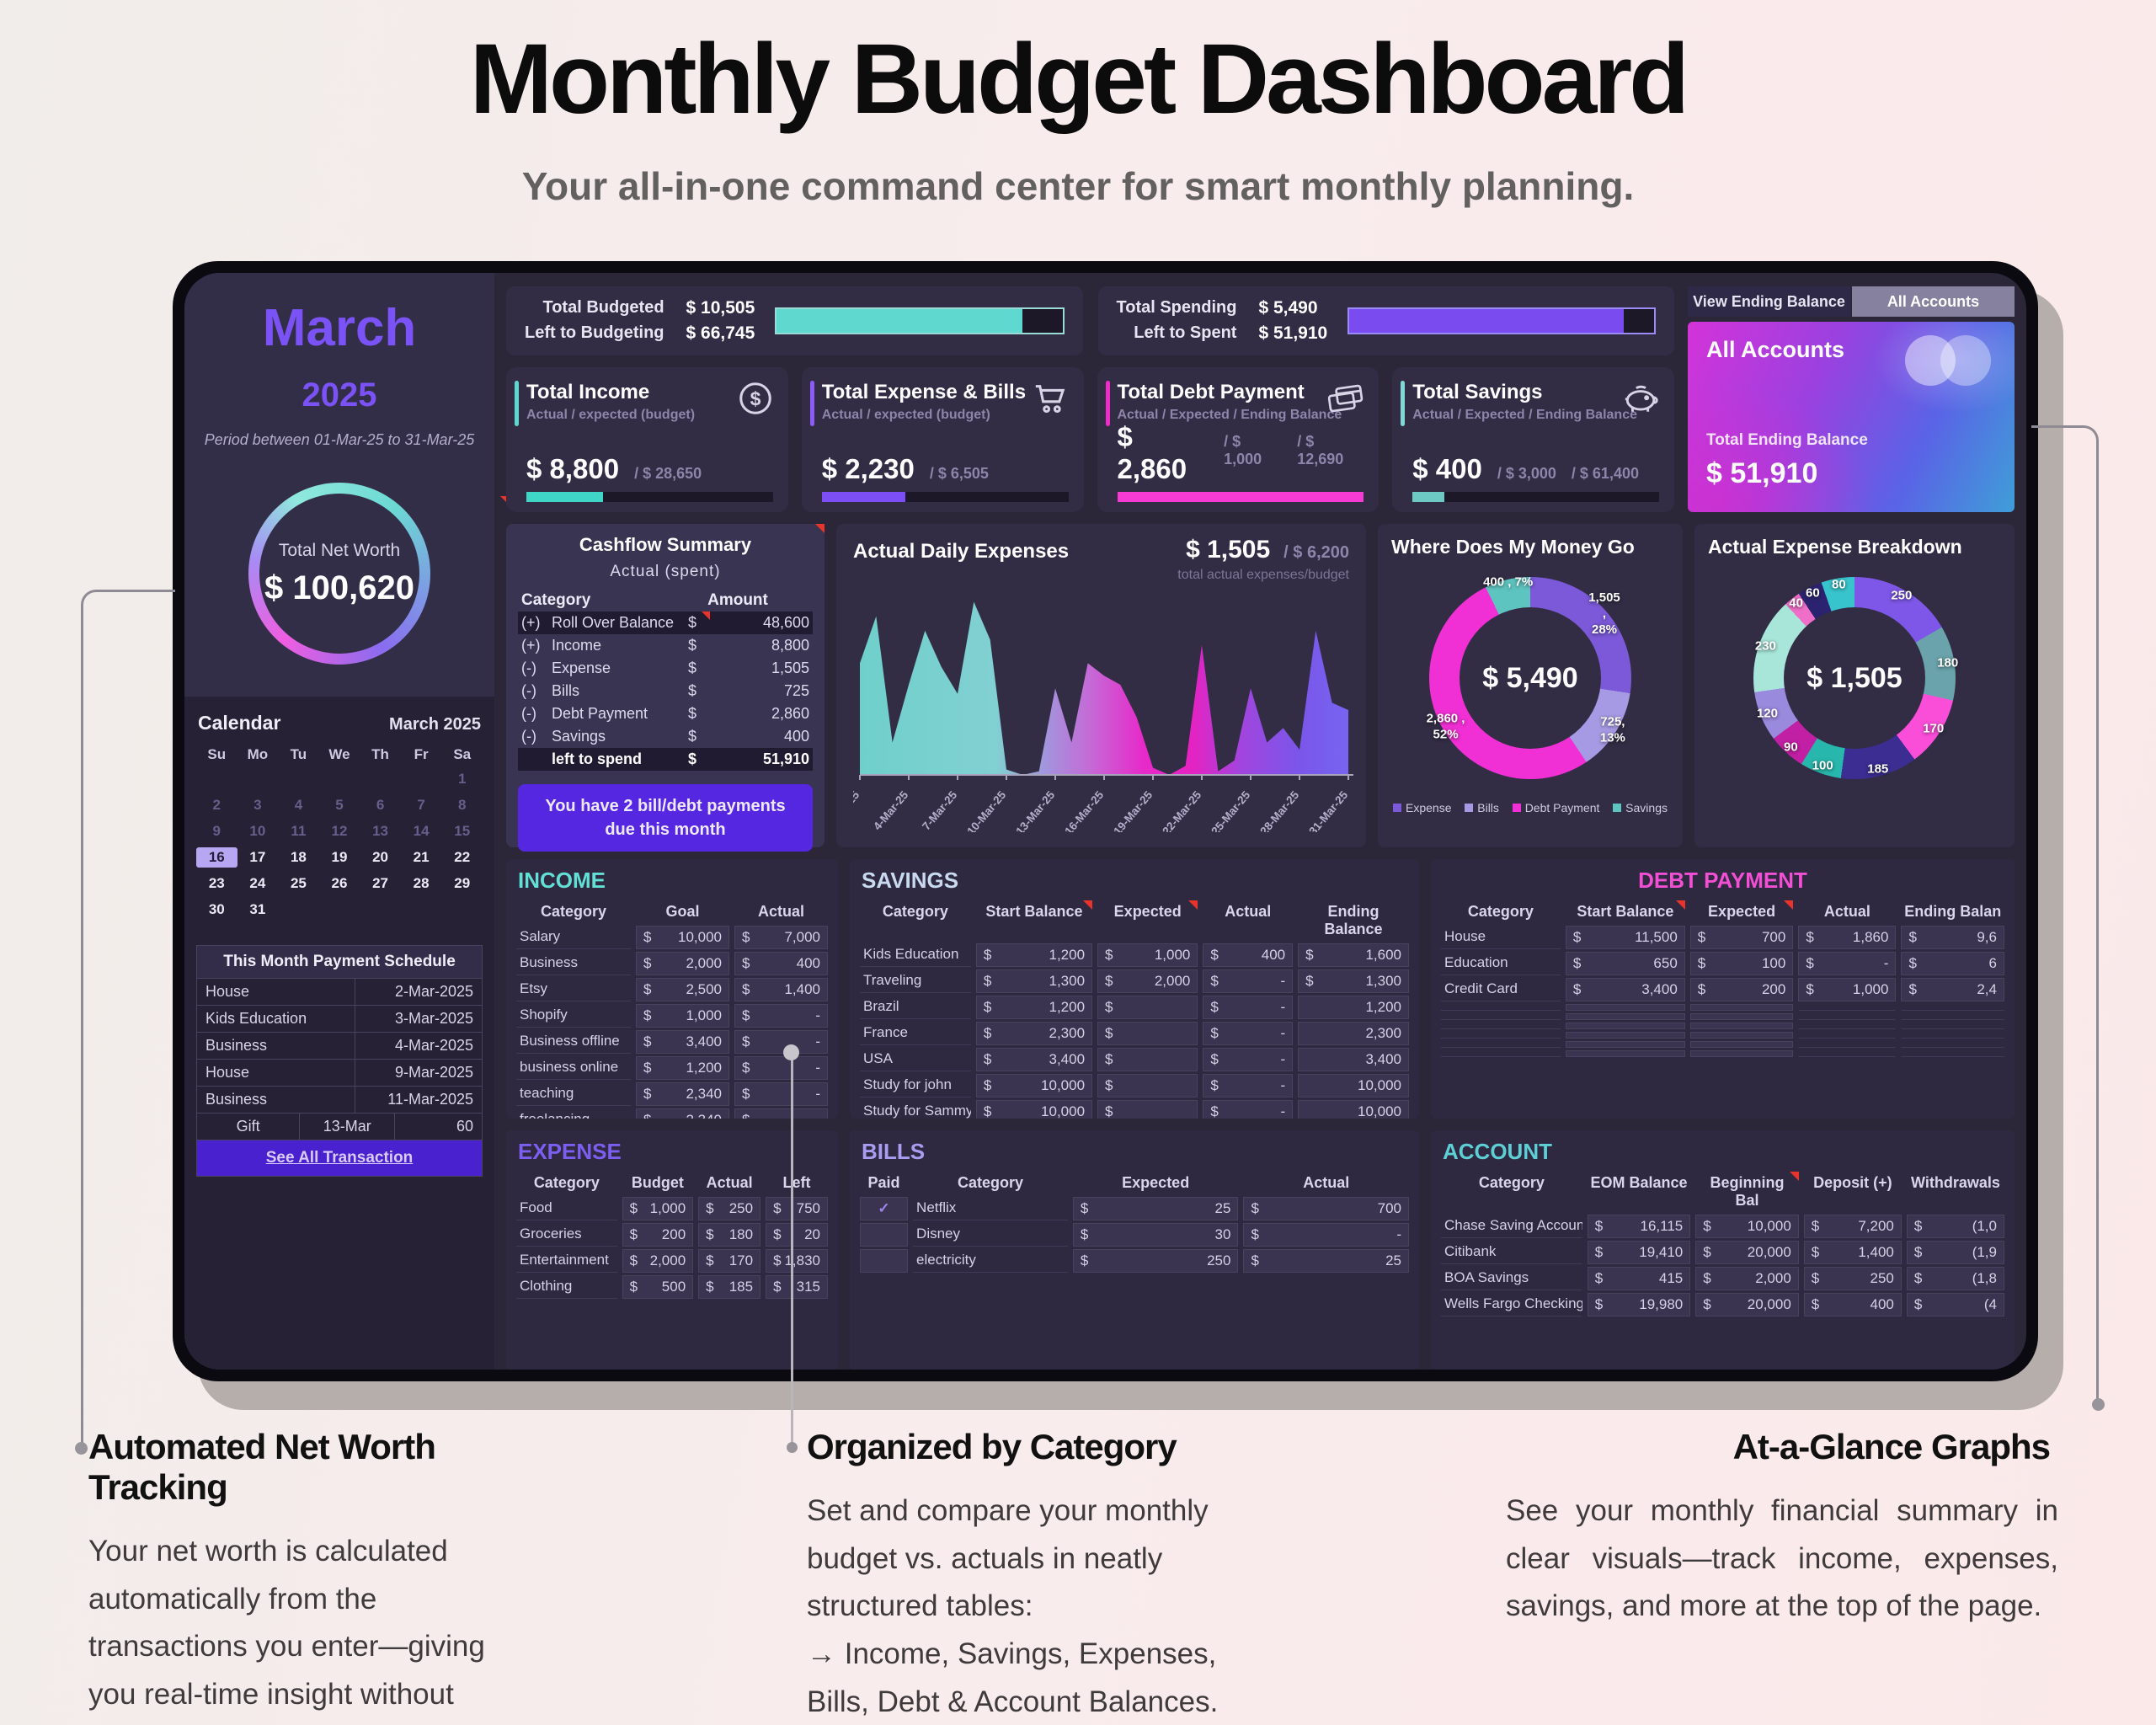 The width and height of the screenshot is (2156, 1725). Describe the element at coordinates (797, 1235) in the screenshot. I see `table-cell: $20` at that location.